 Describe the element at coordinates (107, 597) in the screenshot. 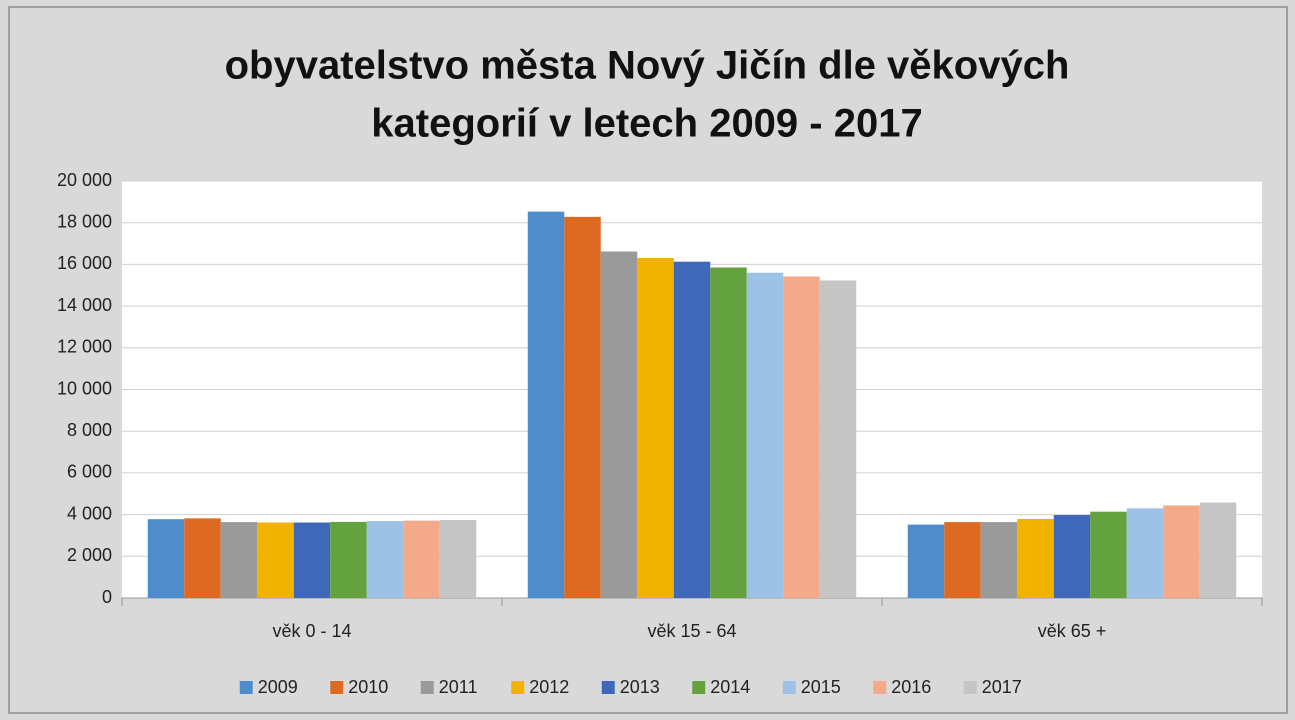

I see `y-tick-label: 0` at that location.